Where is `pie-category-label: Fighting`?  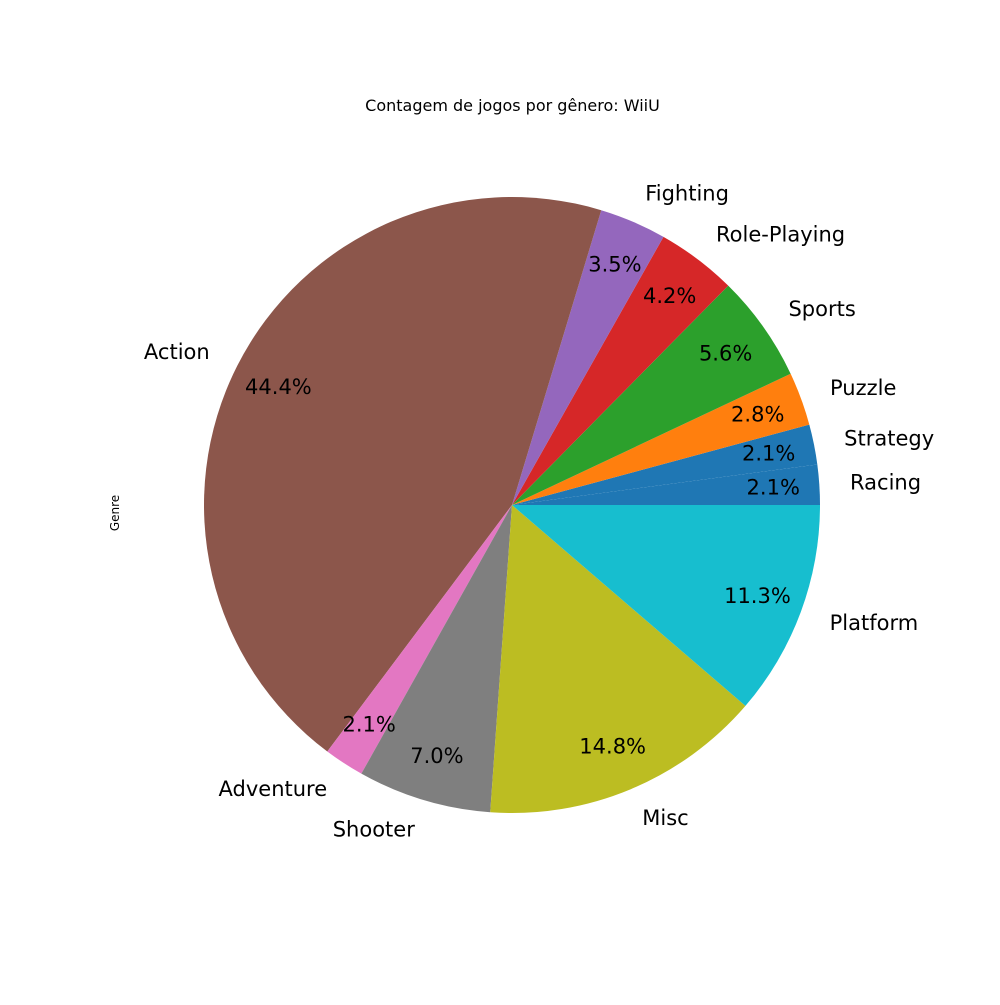
pie-category-label: Fighting is located at coordinates (687, 193).